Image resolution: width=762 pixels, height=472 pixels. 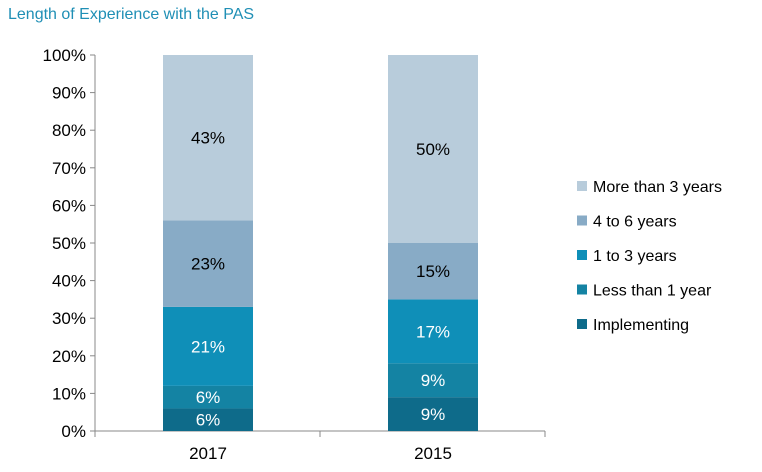 What do you see at coordinates (657, 187) in the screenshot?
I see `legend-label: More than 3 years` at bounding box center [657, 187].